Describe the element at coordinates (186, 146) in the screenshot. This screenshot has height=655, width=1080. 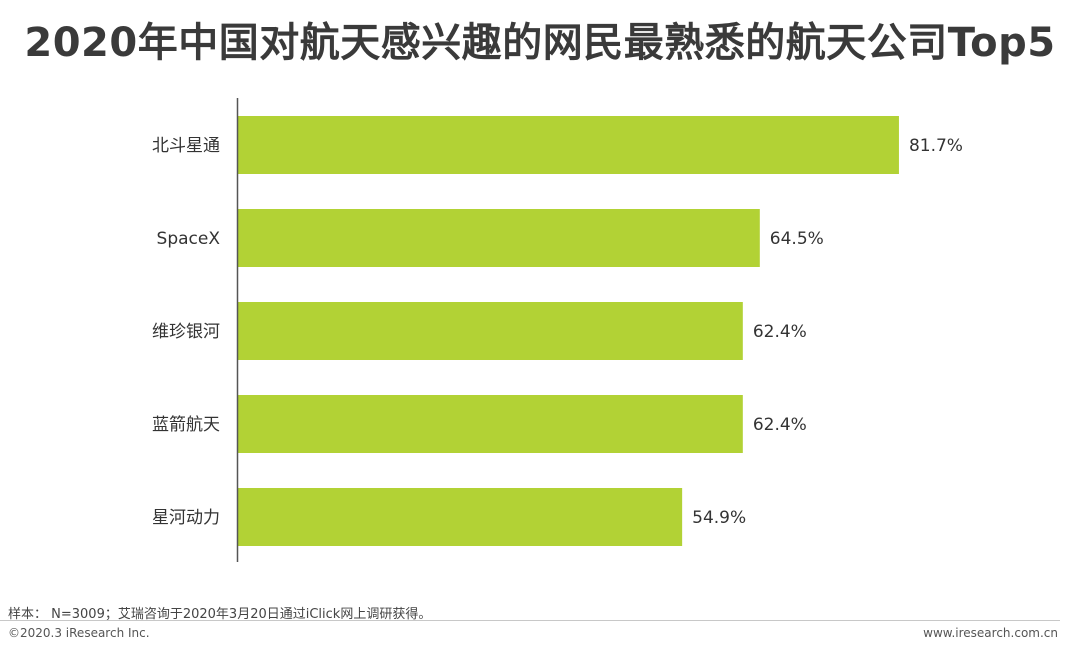
I see `category-label: 北斗星通` at that location.